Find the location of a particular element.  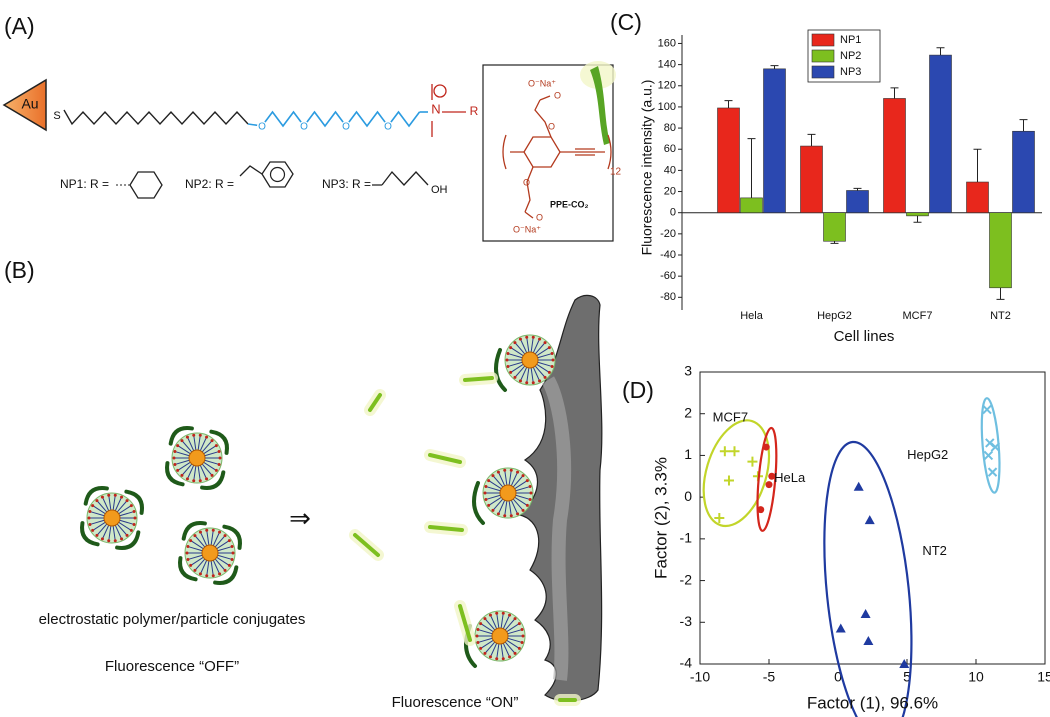

series-label: HeLa is located at coordinates (790, 477).